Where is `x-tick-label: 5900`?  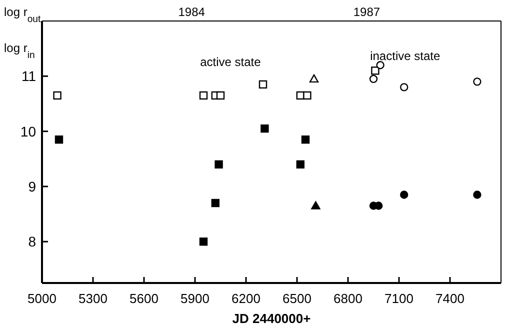
x-tick-label: 5900 is located at coordinates (195, 298).